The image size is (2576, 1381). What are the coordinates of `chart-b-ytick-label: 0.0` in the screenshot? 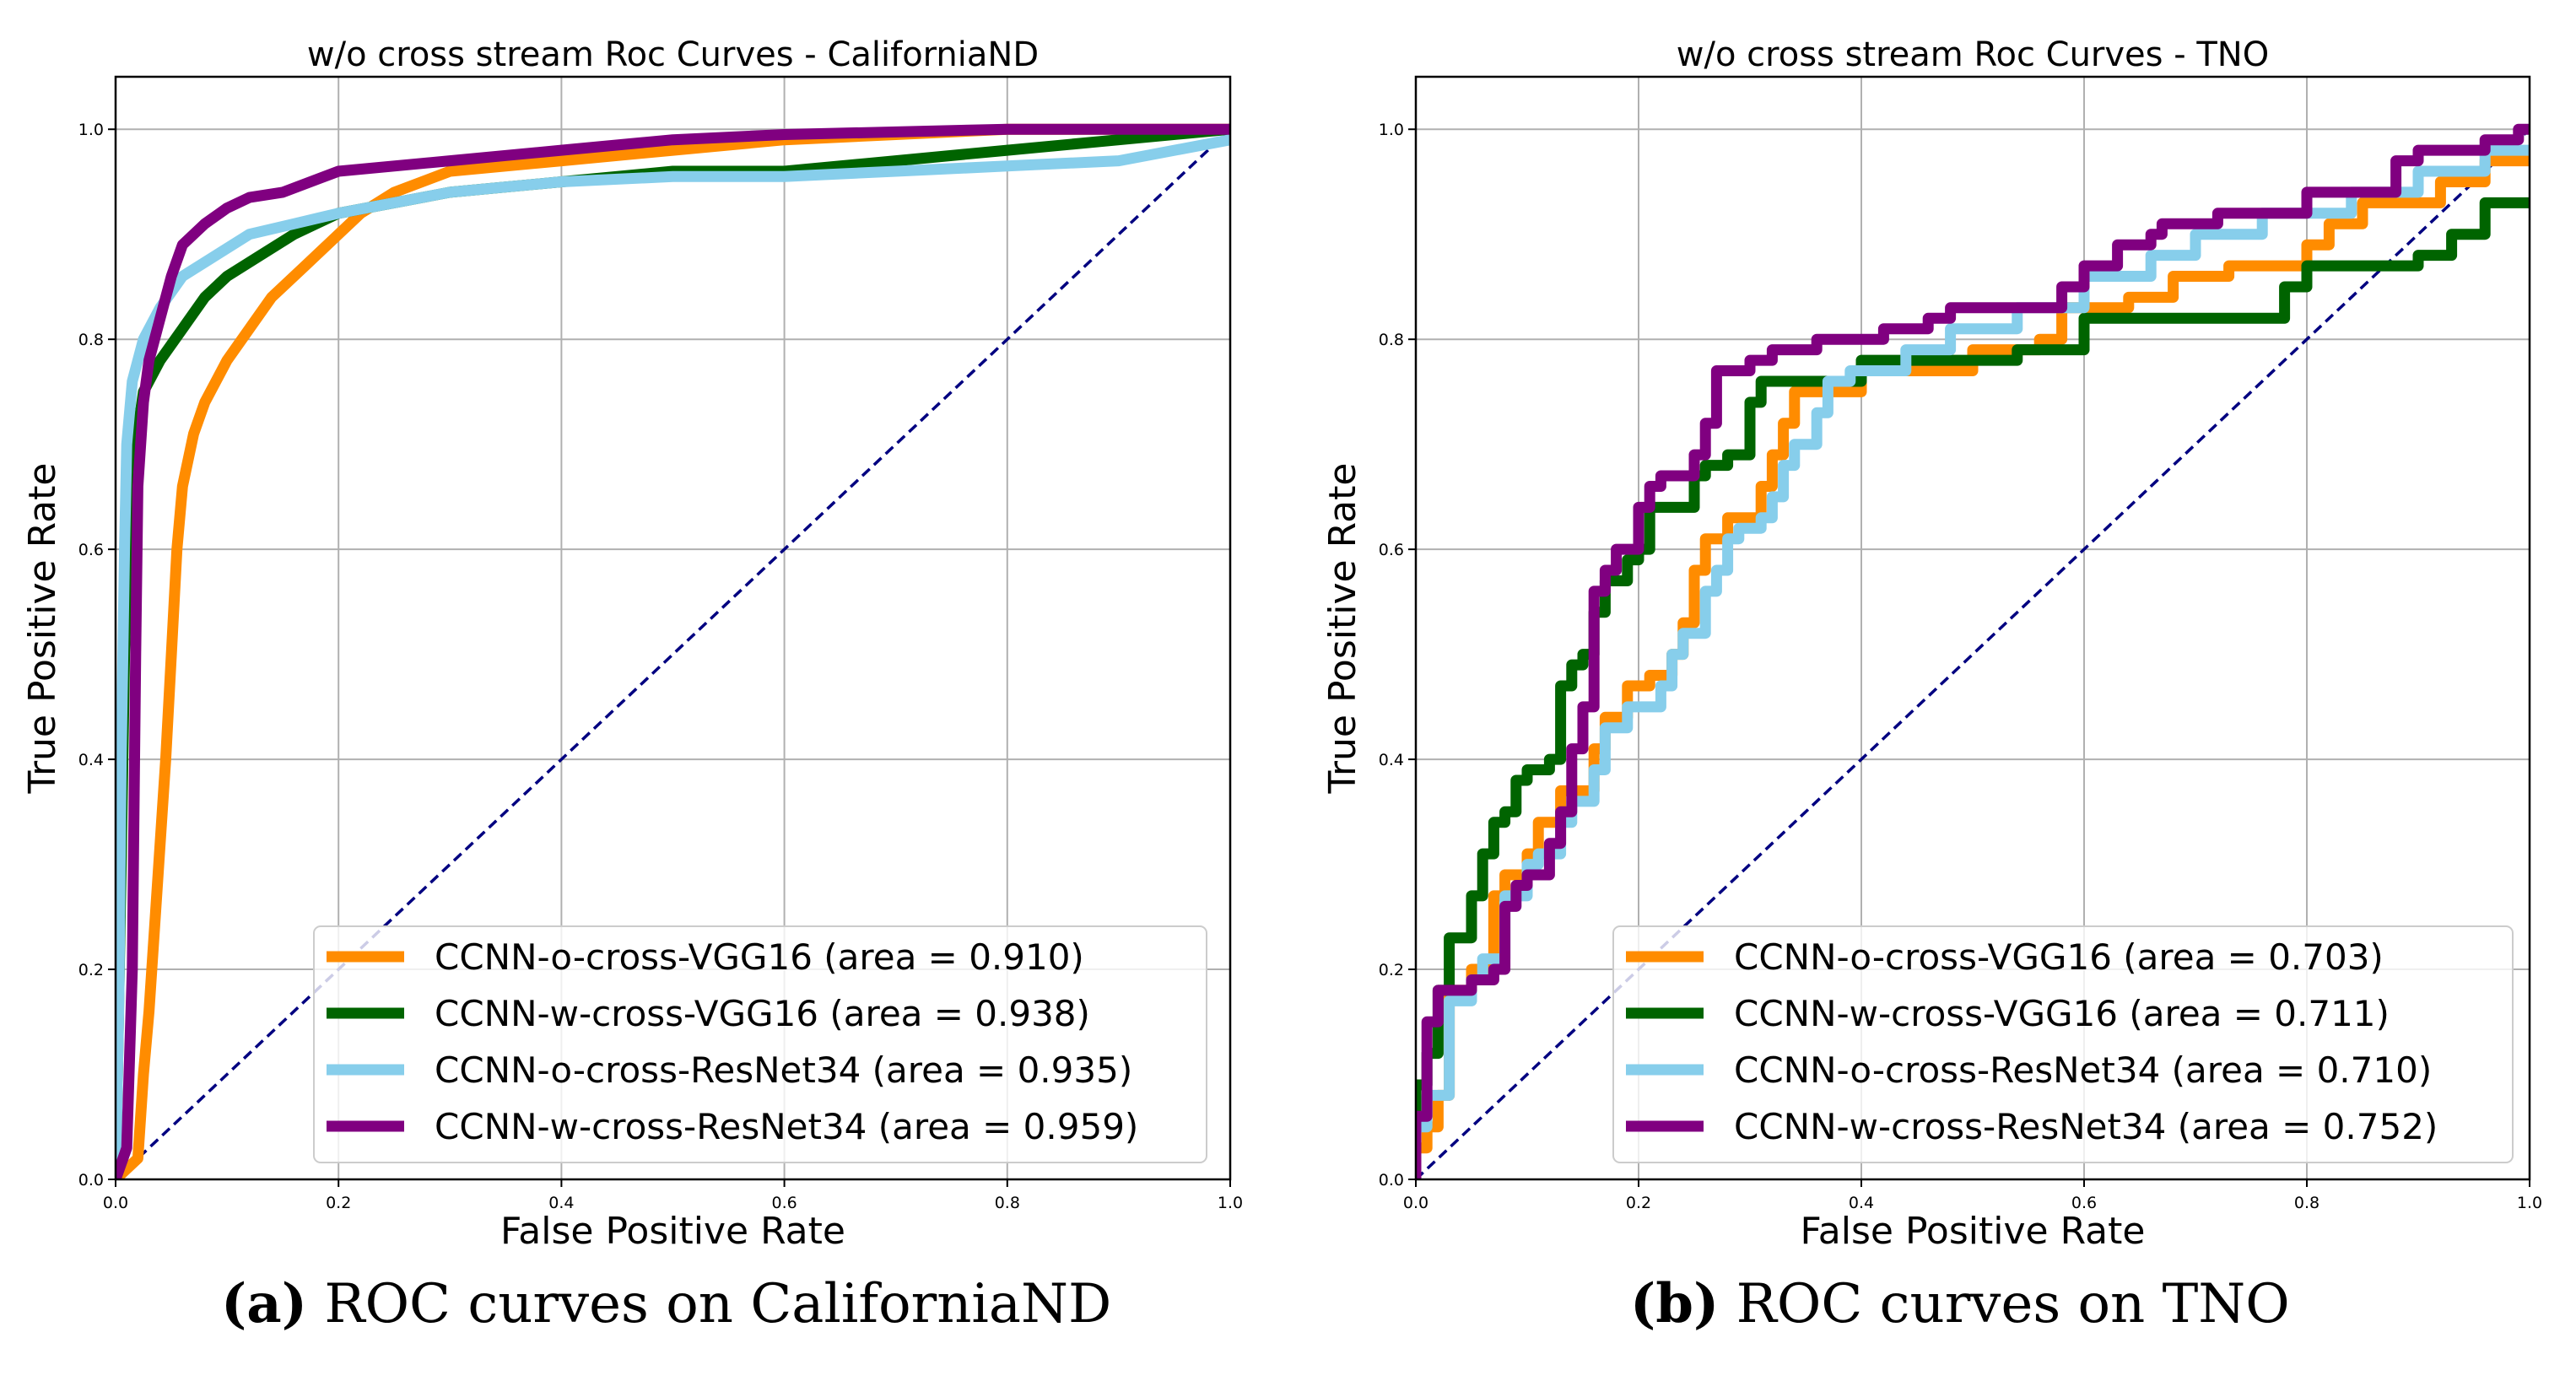 It's located at (1391, 1180).